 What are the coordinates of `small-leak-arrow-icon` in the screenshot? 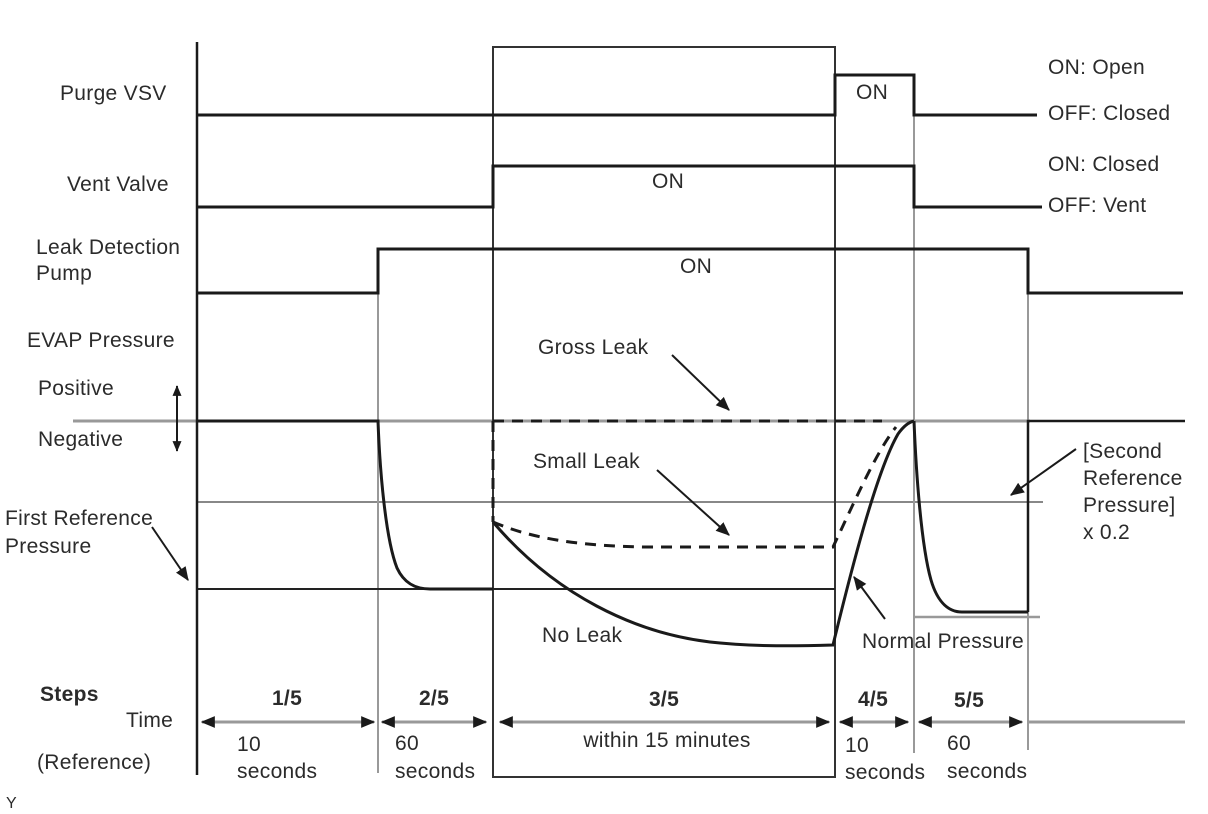 It's located at (693, 502).